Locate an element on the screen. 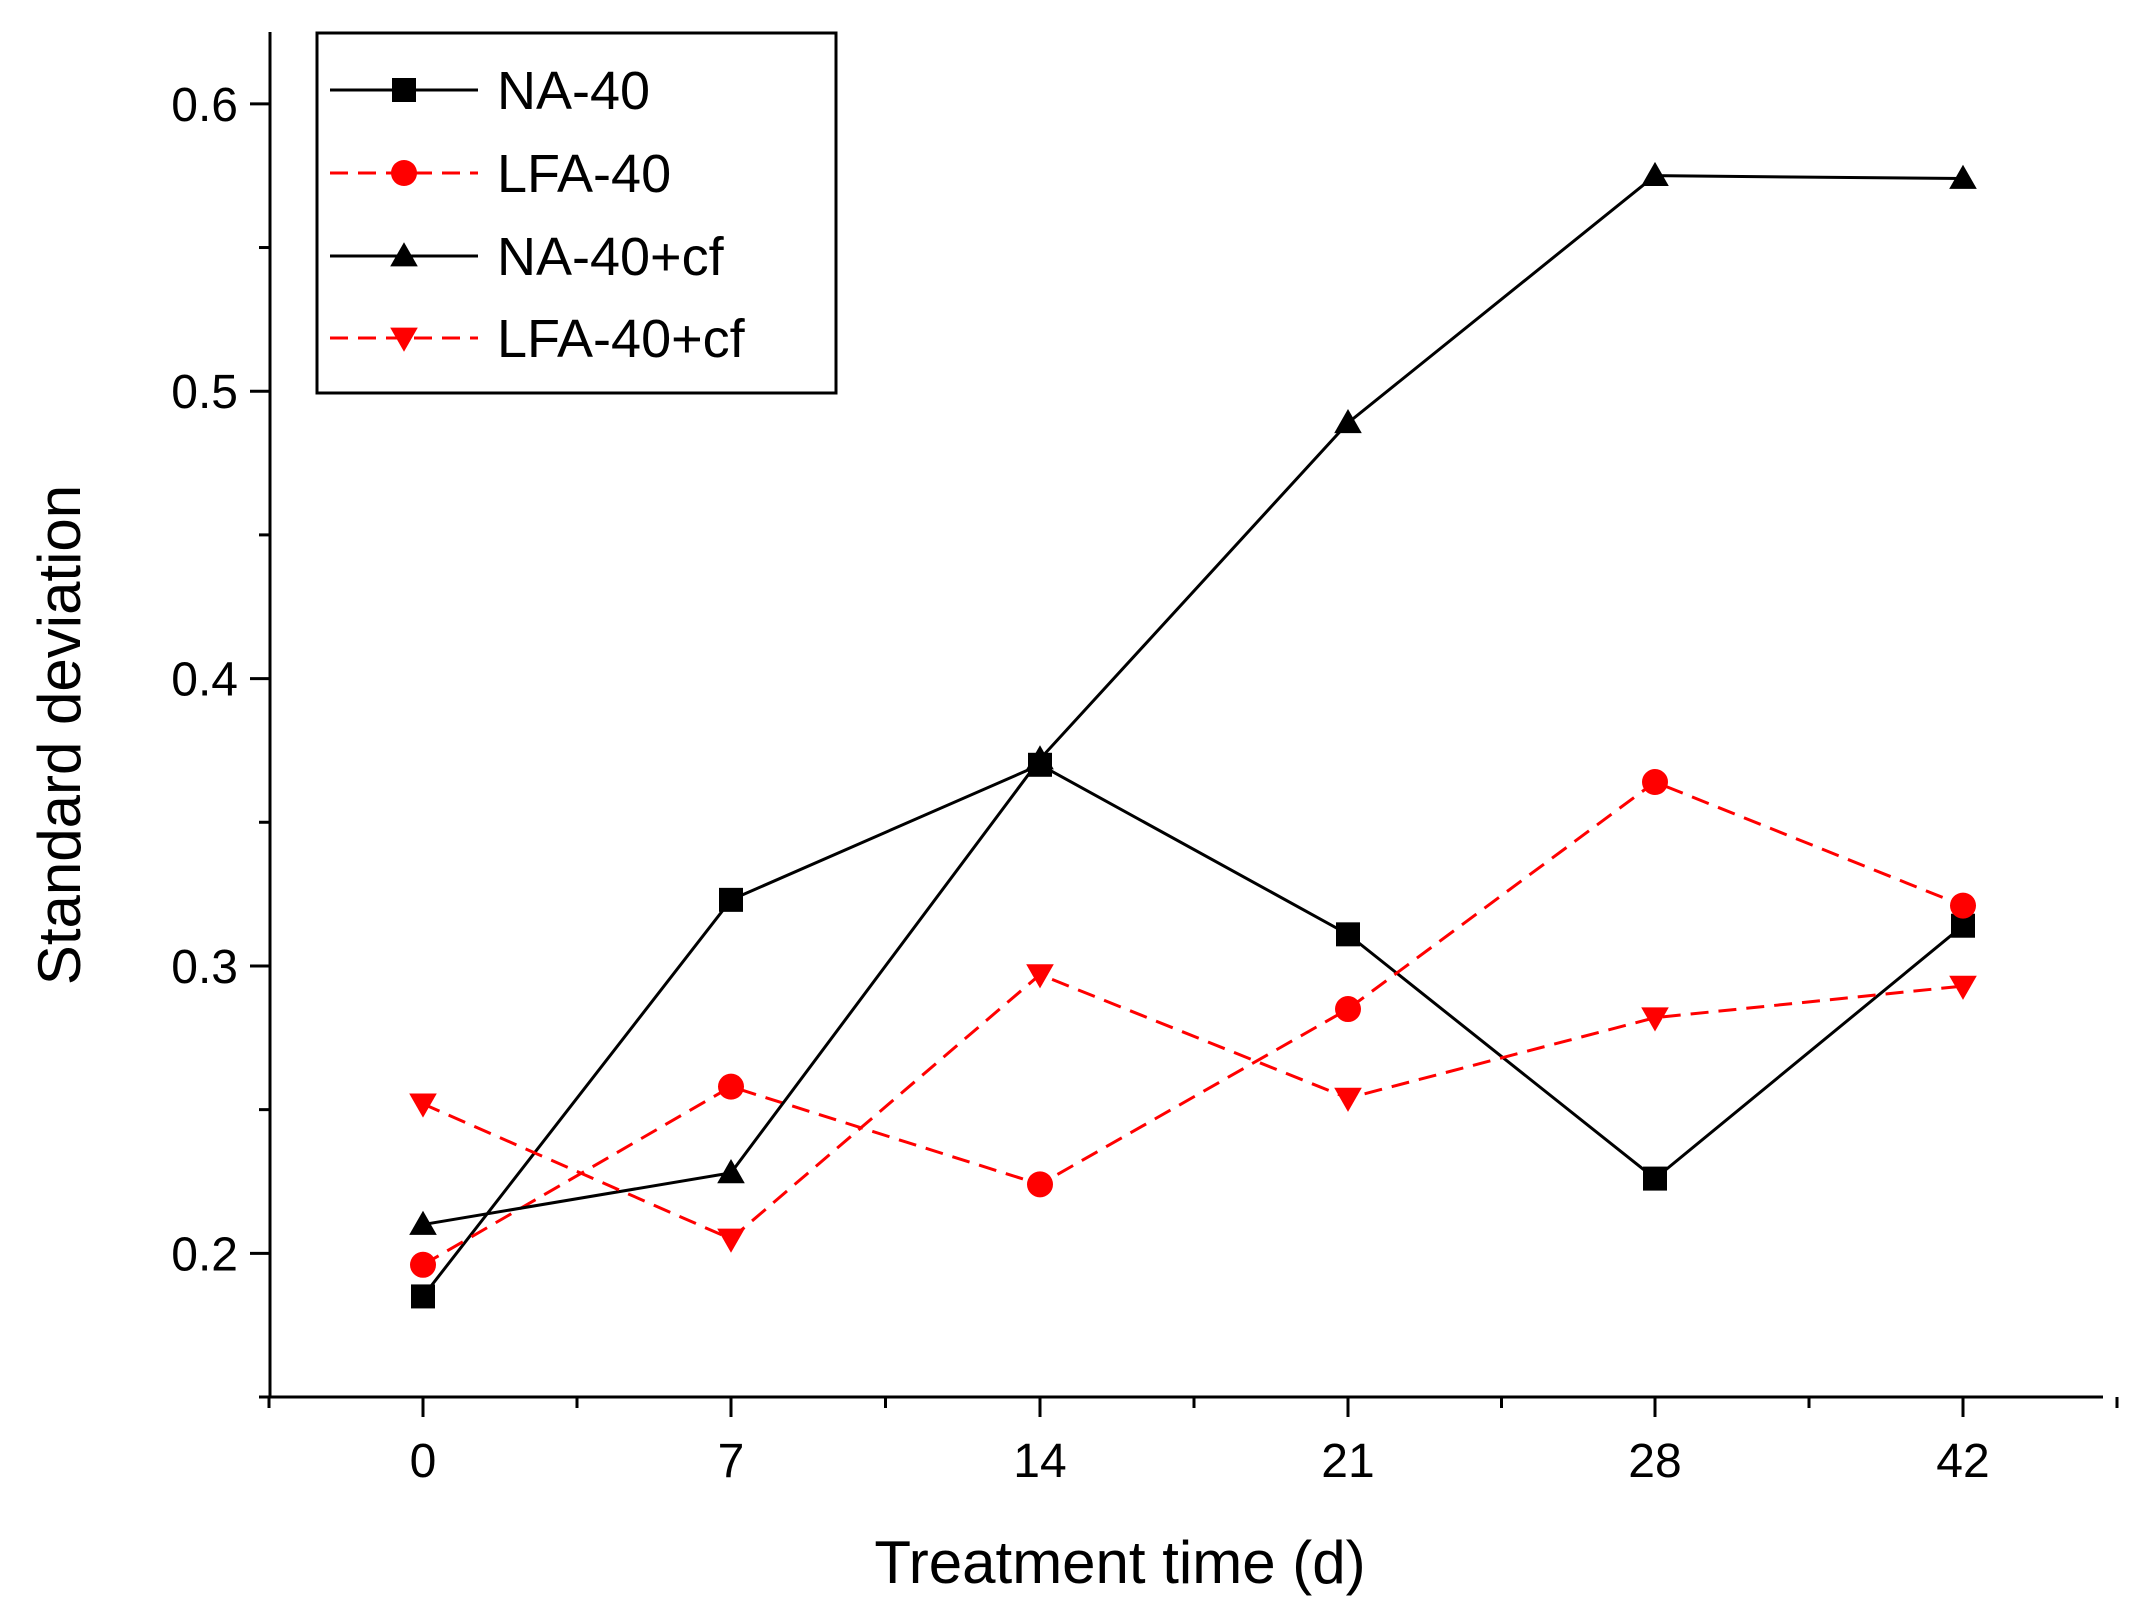 Image resolution: width=2136 pixels, height=1616 pixels. y-tick-label: 0.5 is located at coordinates (204, 392).